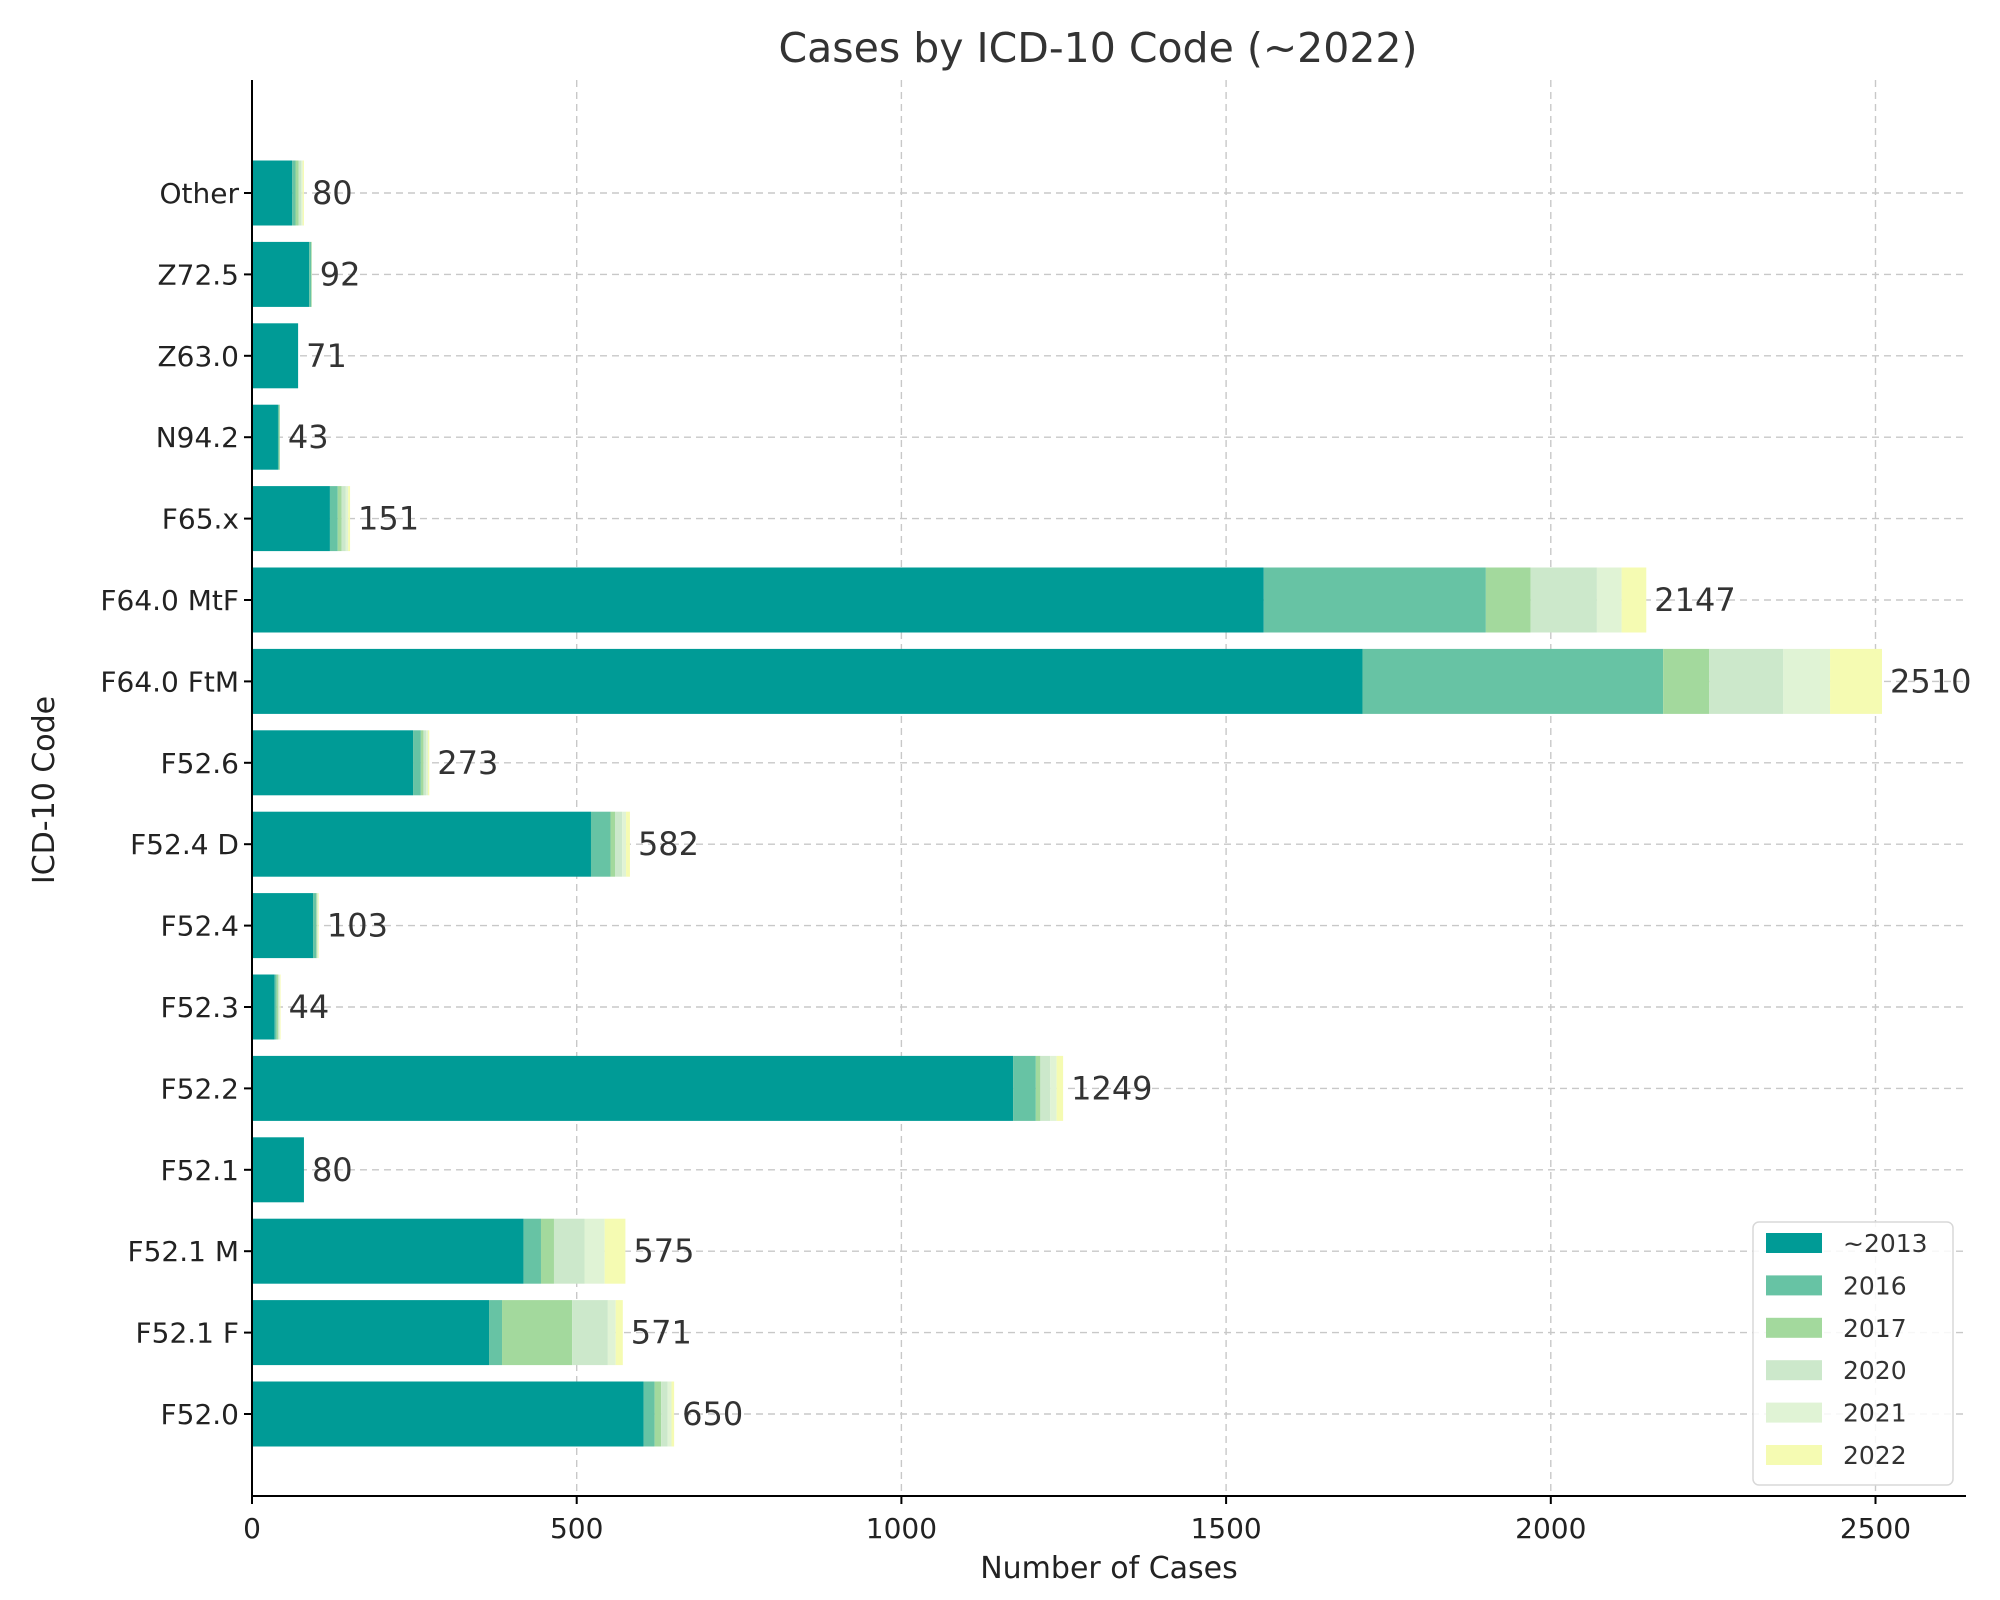 Image resolution: width=2000 pixels, height=1600 pixels. Describe the element at coordinates (1097, 48) in the screenshot. I see `chart-title: Cases by ICD-10 Code (~2022)` at that location.